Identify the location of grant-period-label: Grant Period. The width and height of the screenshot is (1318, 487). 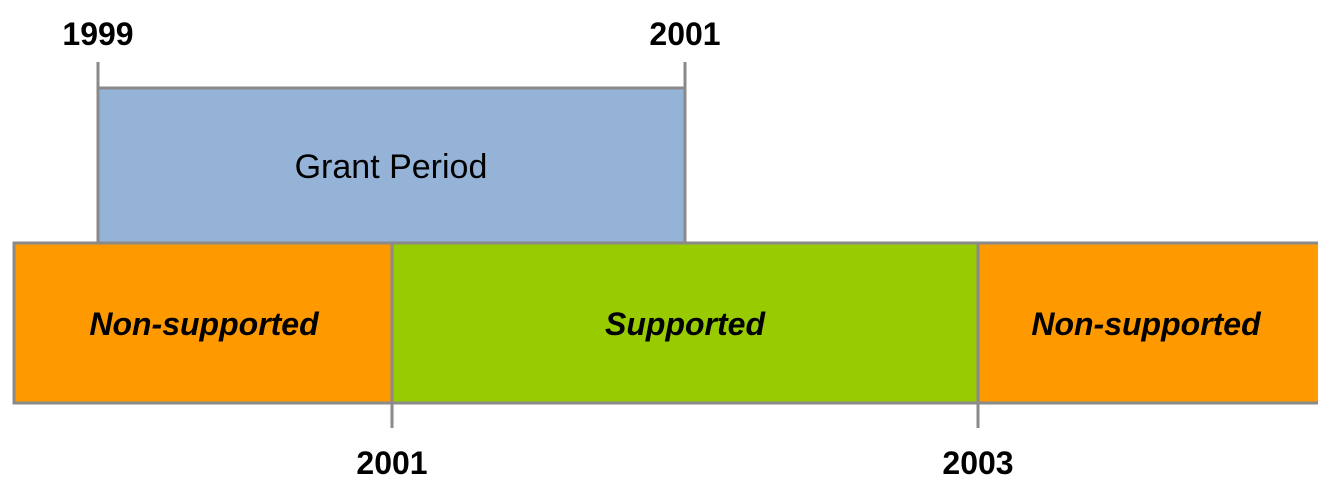
(391, 167).